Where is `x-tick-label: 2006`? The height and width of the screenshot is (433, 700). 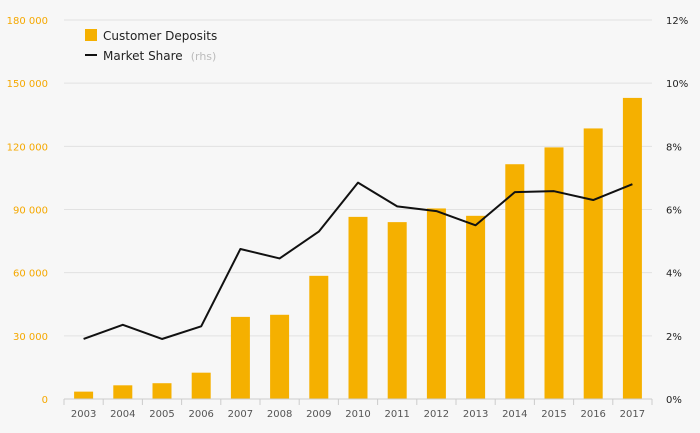 x-tick-label: 2006 is located at coordinates (200, 414).